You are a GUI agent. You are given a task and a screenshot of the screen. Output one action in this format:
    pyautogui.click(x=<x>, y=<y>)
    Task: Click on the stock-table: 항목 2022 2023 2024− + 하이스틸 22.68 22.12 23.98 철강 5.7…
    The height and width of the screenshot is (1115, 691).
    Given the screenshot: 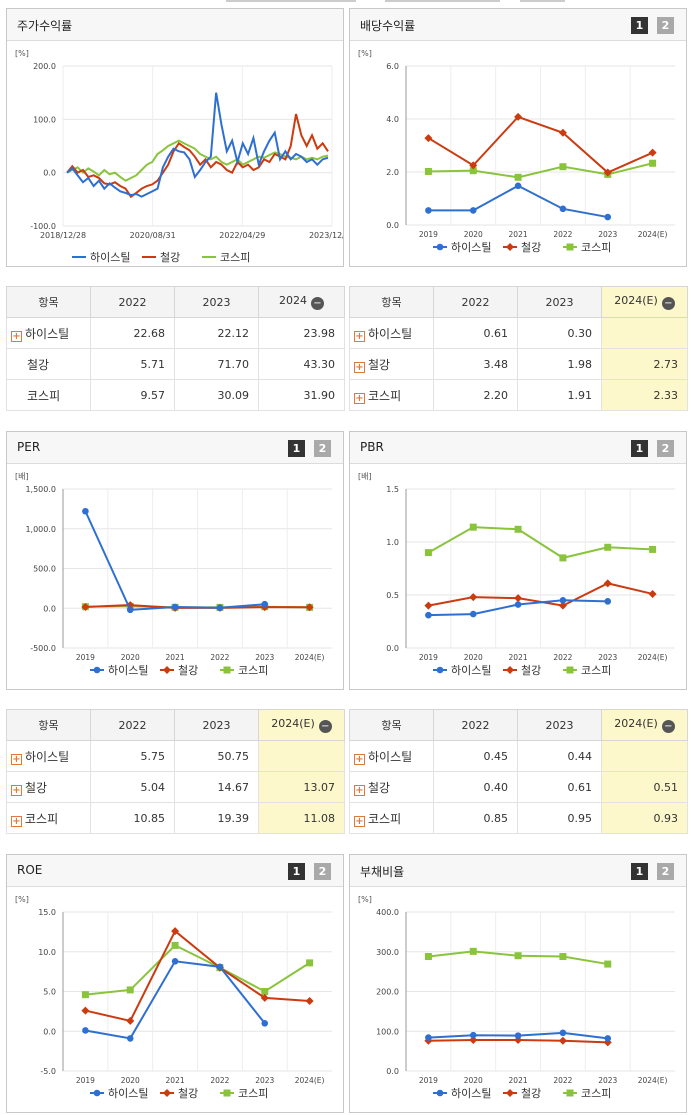 What is the action you would take?
    pyautogui.click(x=175, y=348)
    